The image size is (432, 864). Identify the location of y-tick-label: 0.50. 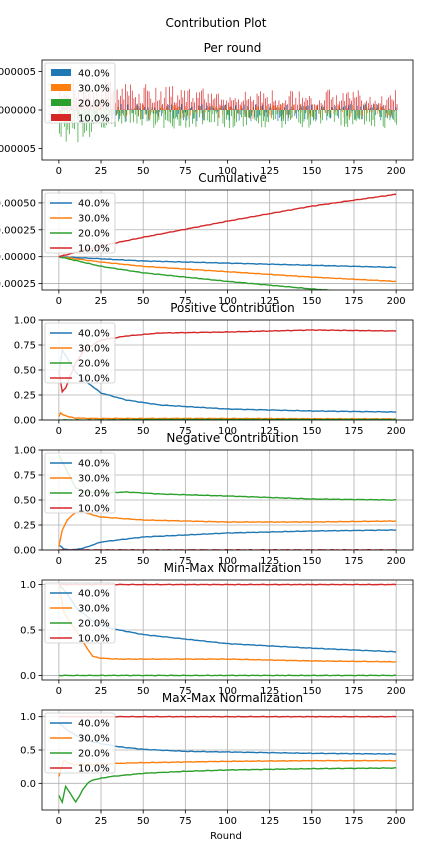
(25, 371).